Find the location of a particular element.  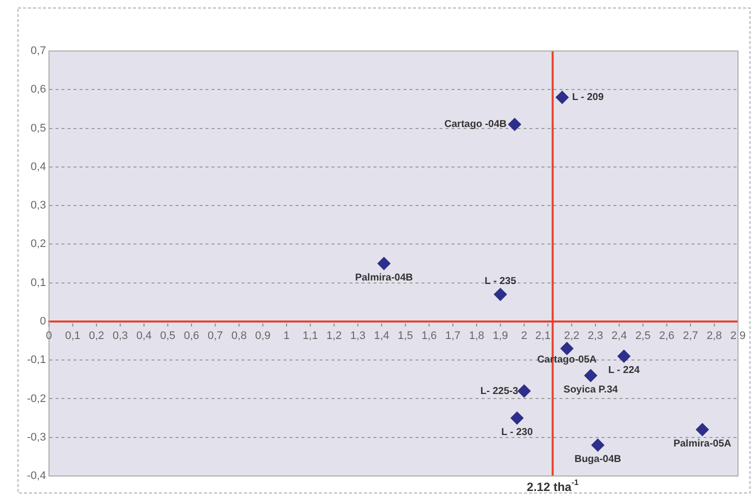

x-tick-label: 2,2 is located at coordinates (572, 336).